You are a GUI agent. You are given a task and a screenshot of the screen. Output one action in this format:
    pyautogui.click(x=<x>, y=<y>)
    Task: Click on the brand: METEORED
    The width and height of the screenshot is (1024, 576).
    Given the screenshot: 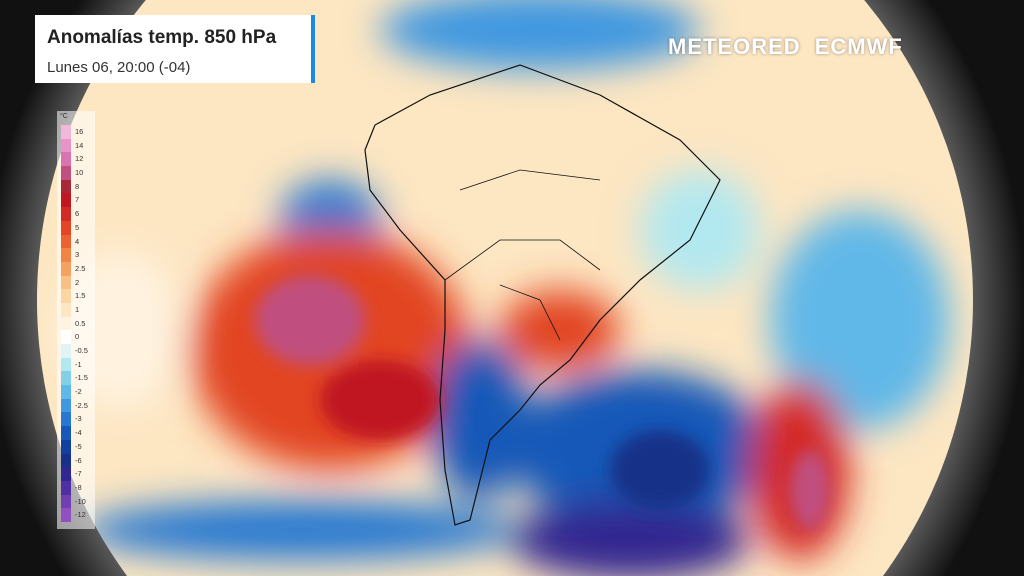 What is the action you would take?
    pyautogui.click(x=734, y=46)
    